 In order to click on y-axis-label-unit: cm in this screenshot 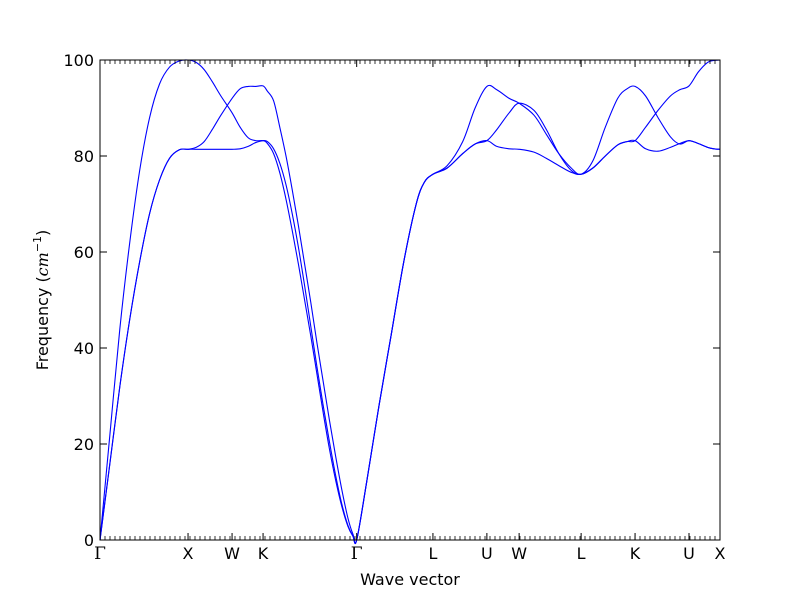, I will do `click(42, 264)`.